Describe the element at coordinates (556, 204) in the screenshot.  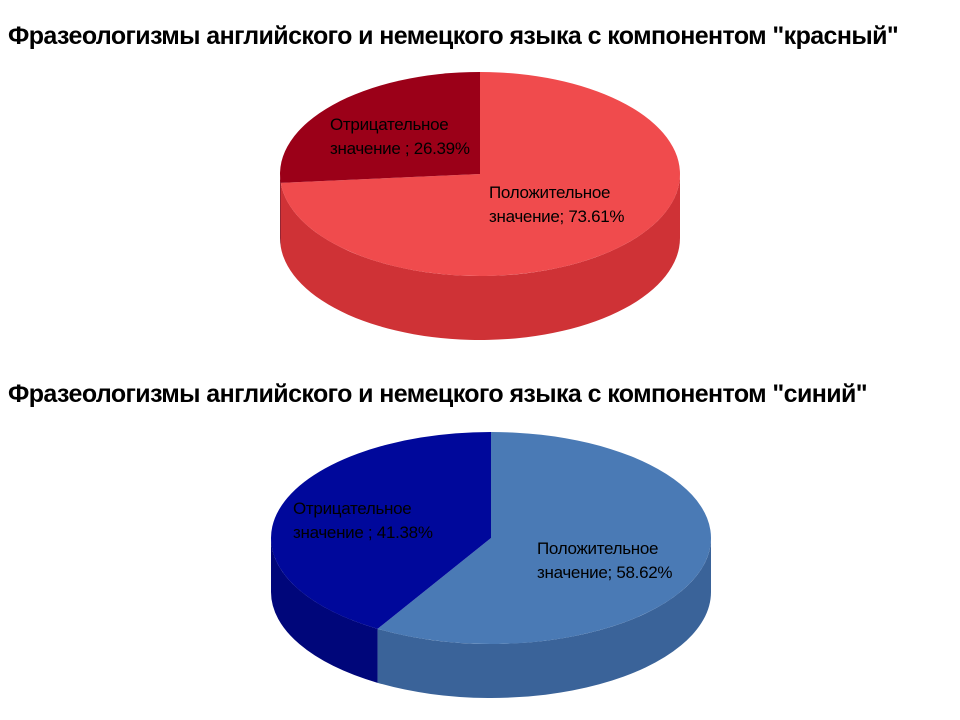
I see `data-label: Положительное значение; 73.61%` at that location.